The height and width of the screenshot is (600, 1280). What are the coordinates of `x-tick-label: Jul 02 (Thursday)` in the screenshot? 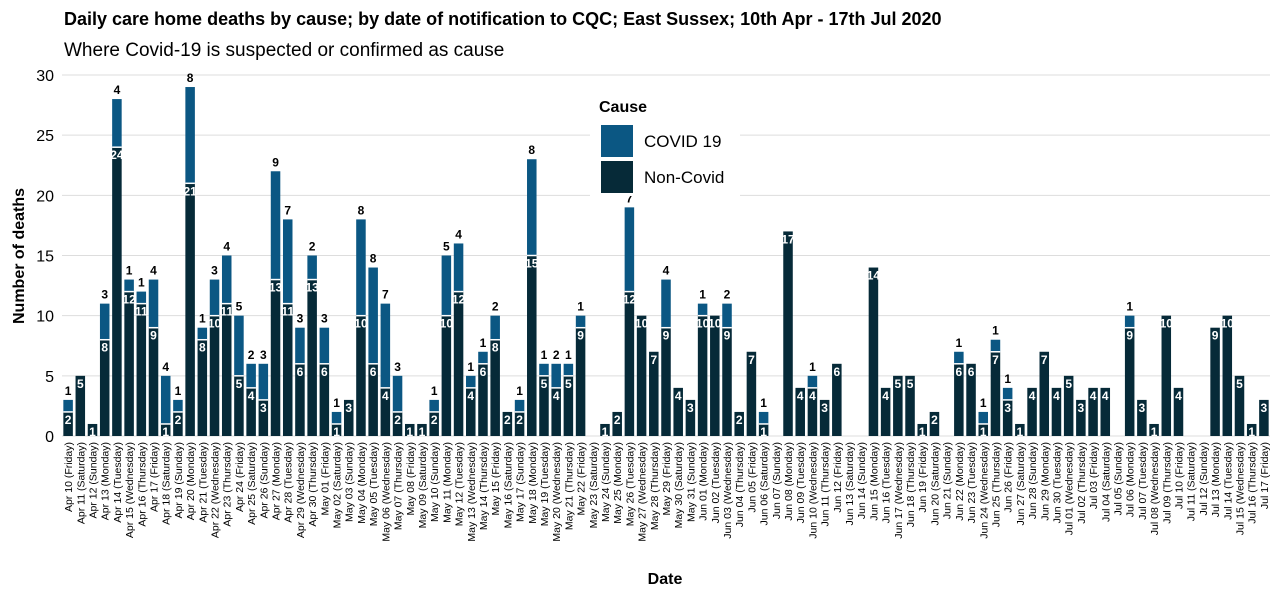 It's located at (1082, 483).